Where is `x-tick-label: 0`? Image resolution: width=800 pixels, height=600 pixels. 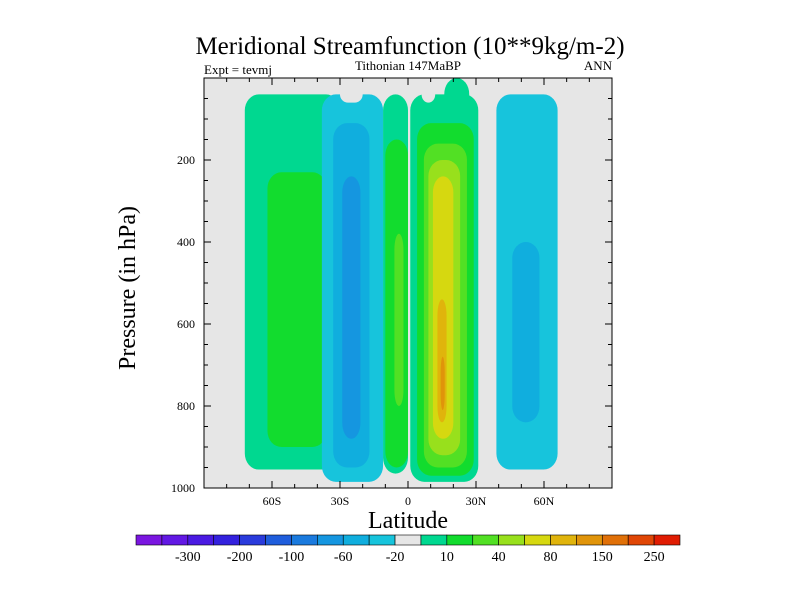
x-tick-label: 0 is located at coordinates (408, 501).